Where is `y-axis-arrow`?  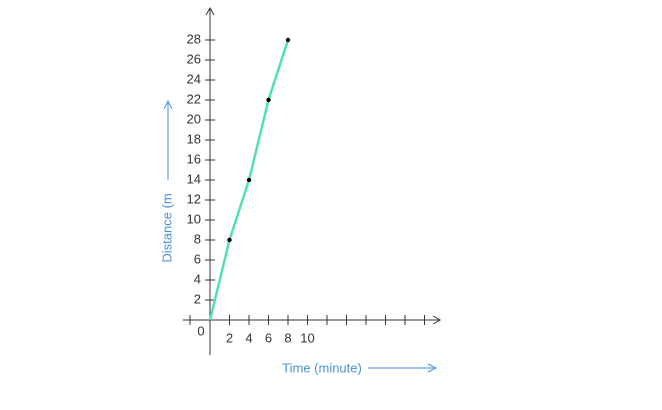 y-axis-arrow is located at coordinates (210, 11).